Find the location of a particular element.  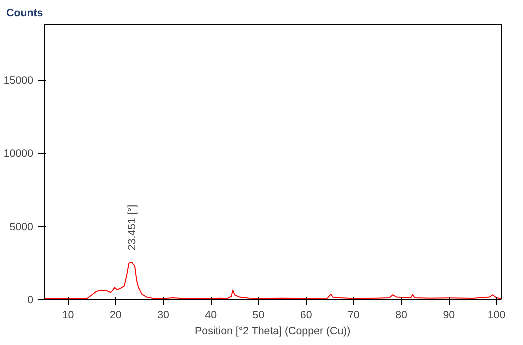

y-tick-label: 0 is located at coordinates (31, 300).